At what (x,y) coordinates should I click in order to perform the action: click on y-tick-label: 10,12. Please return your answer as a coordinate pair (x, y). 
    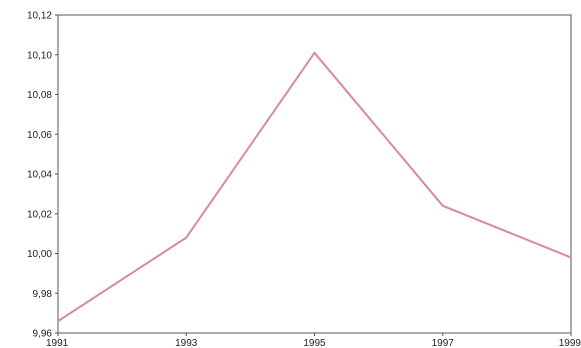
    Looking at the image, I should click on (39, 16).